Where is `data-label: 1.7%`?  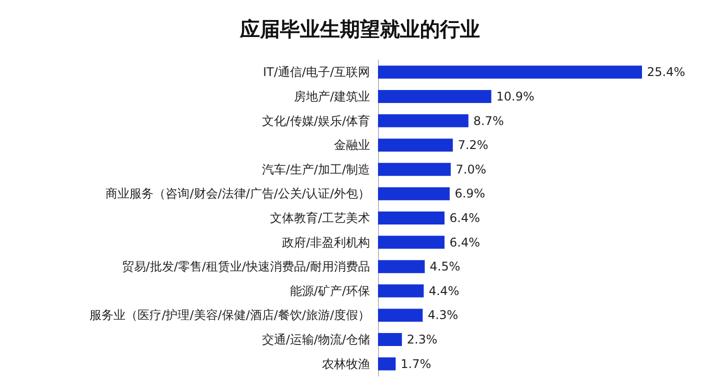
data-label: 1.7% is located at coordinates (416, 363).